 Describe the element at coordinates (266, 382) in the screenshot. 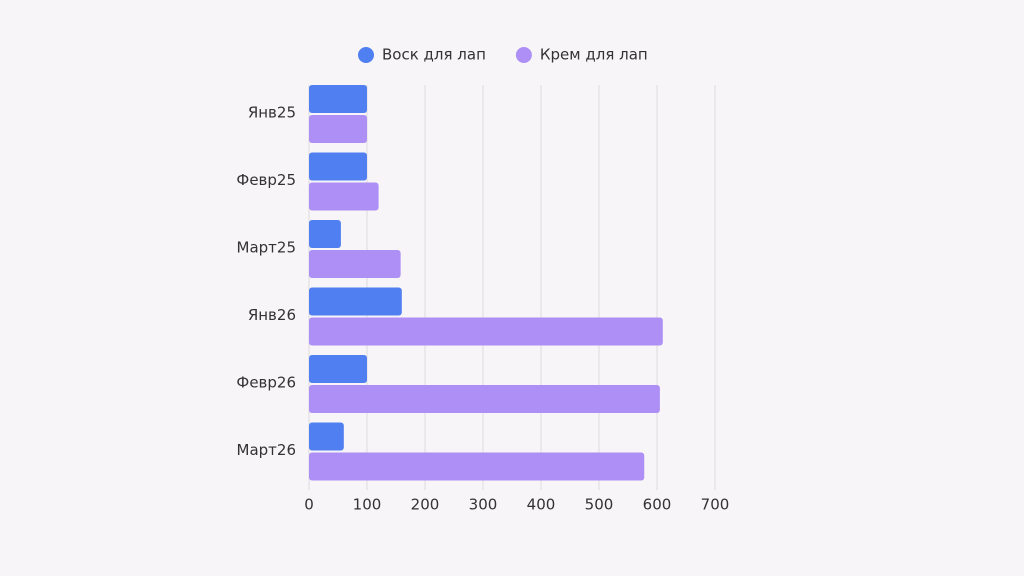

I see `y-tick-label: Февр26` at that location.